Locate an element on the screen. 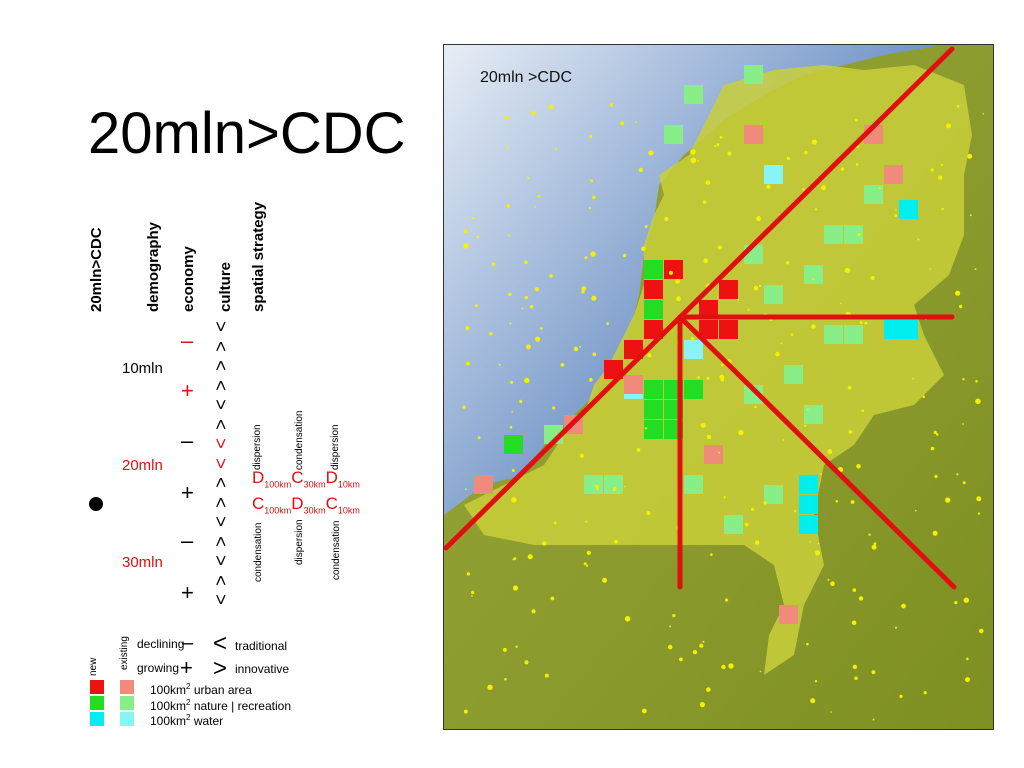  legend-urban-area: 100km2 urban area is located at coordinates (201, 689).